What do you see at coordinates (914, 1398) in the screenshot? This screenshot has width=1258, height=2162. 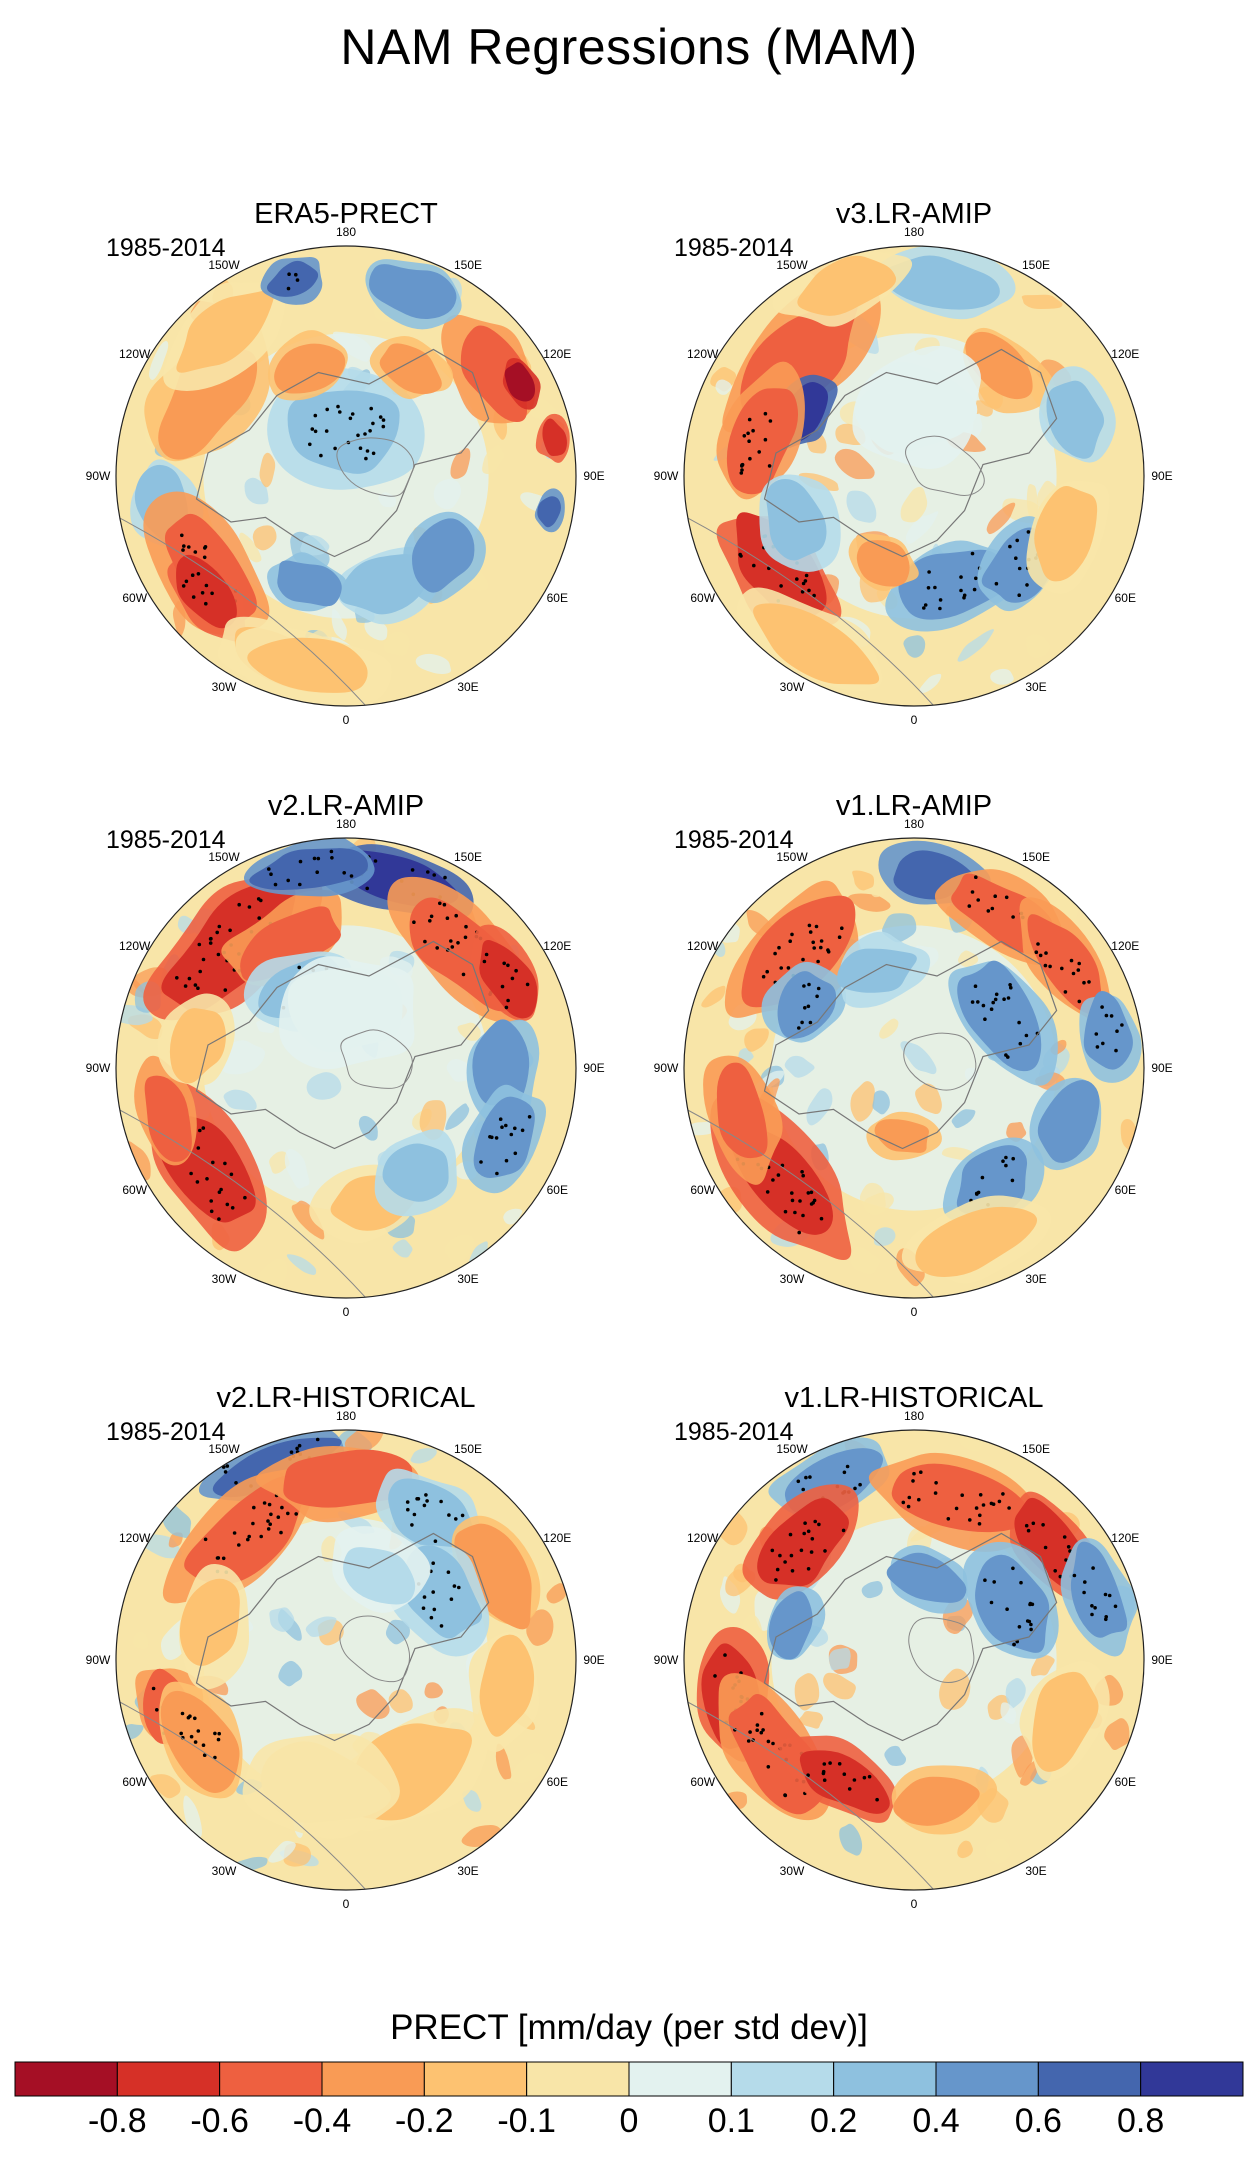 I see `panel-title: v1.LR-HISTORICAL` at bounding box center [914, 1398].